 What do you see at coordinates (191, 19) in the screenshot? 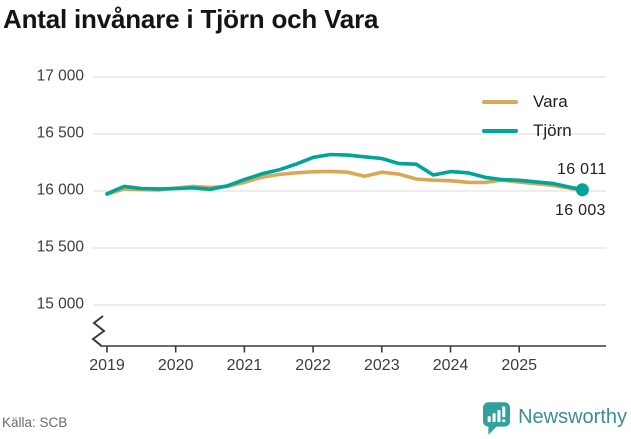
I see `chart-title: Antal invånare i Tjörn och Vara` at bounding box center [191, 19].